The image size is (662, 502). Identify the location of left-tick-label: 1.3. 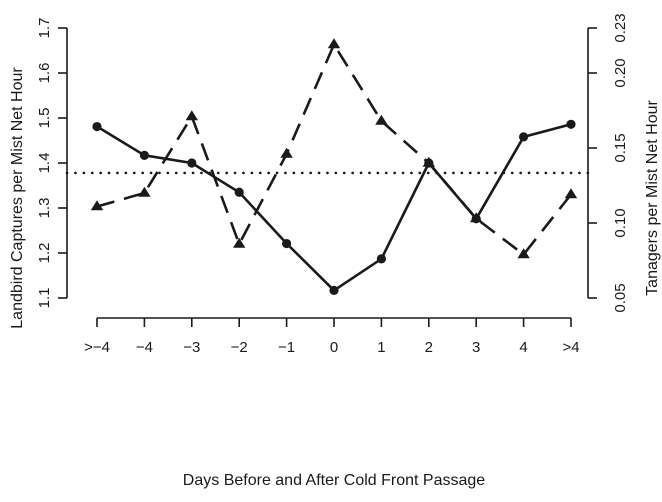
(44, 208).